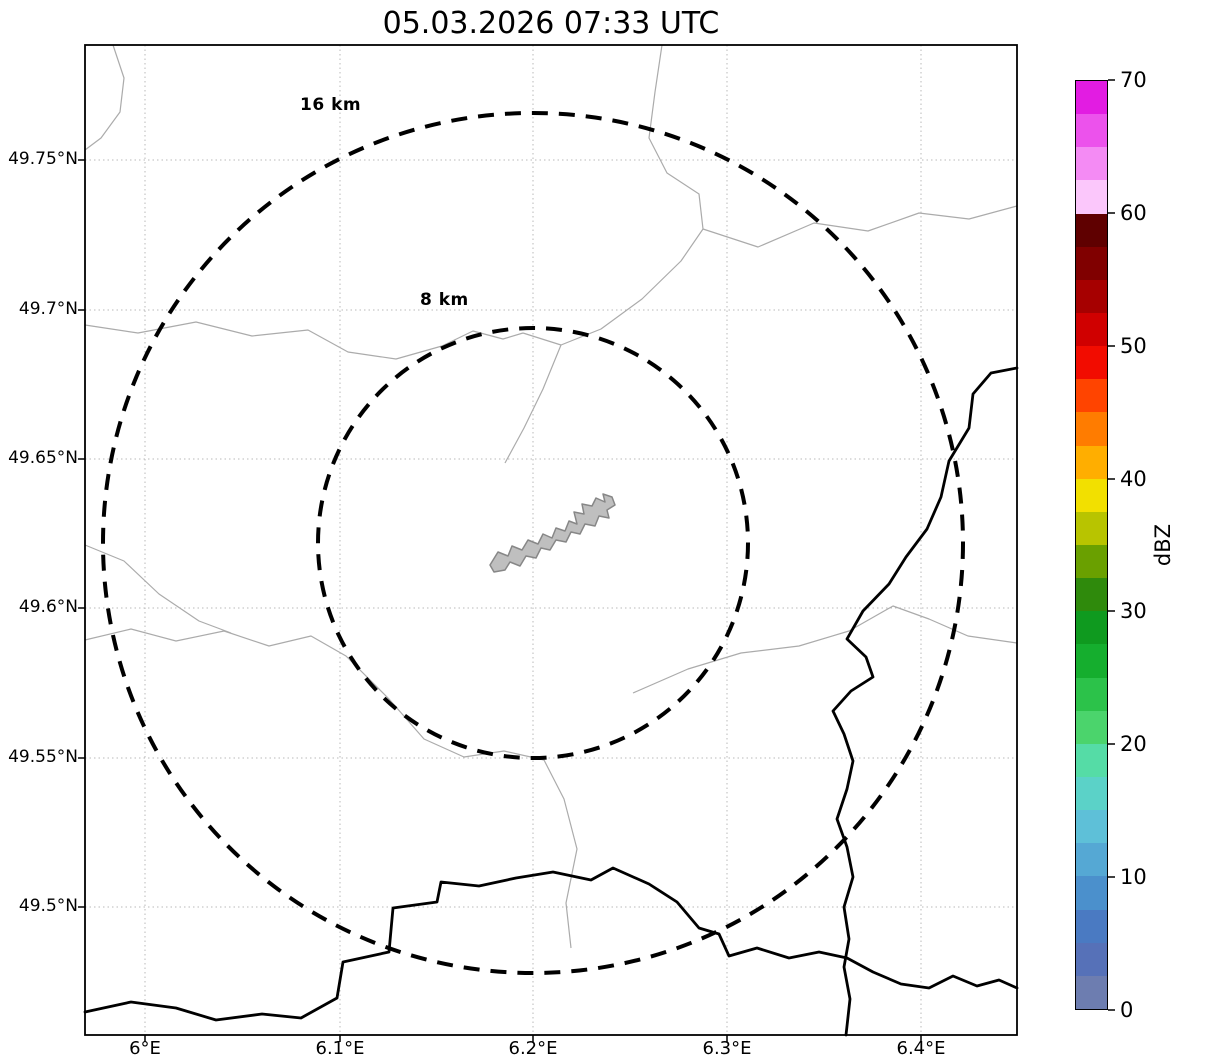 The image size is (1207, 1064). I want to click on southern-border-line, so click(551, 944).